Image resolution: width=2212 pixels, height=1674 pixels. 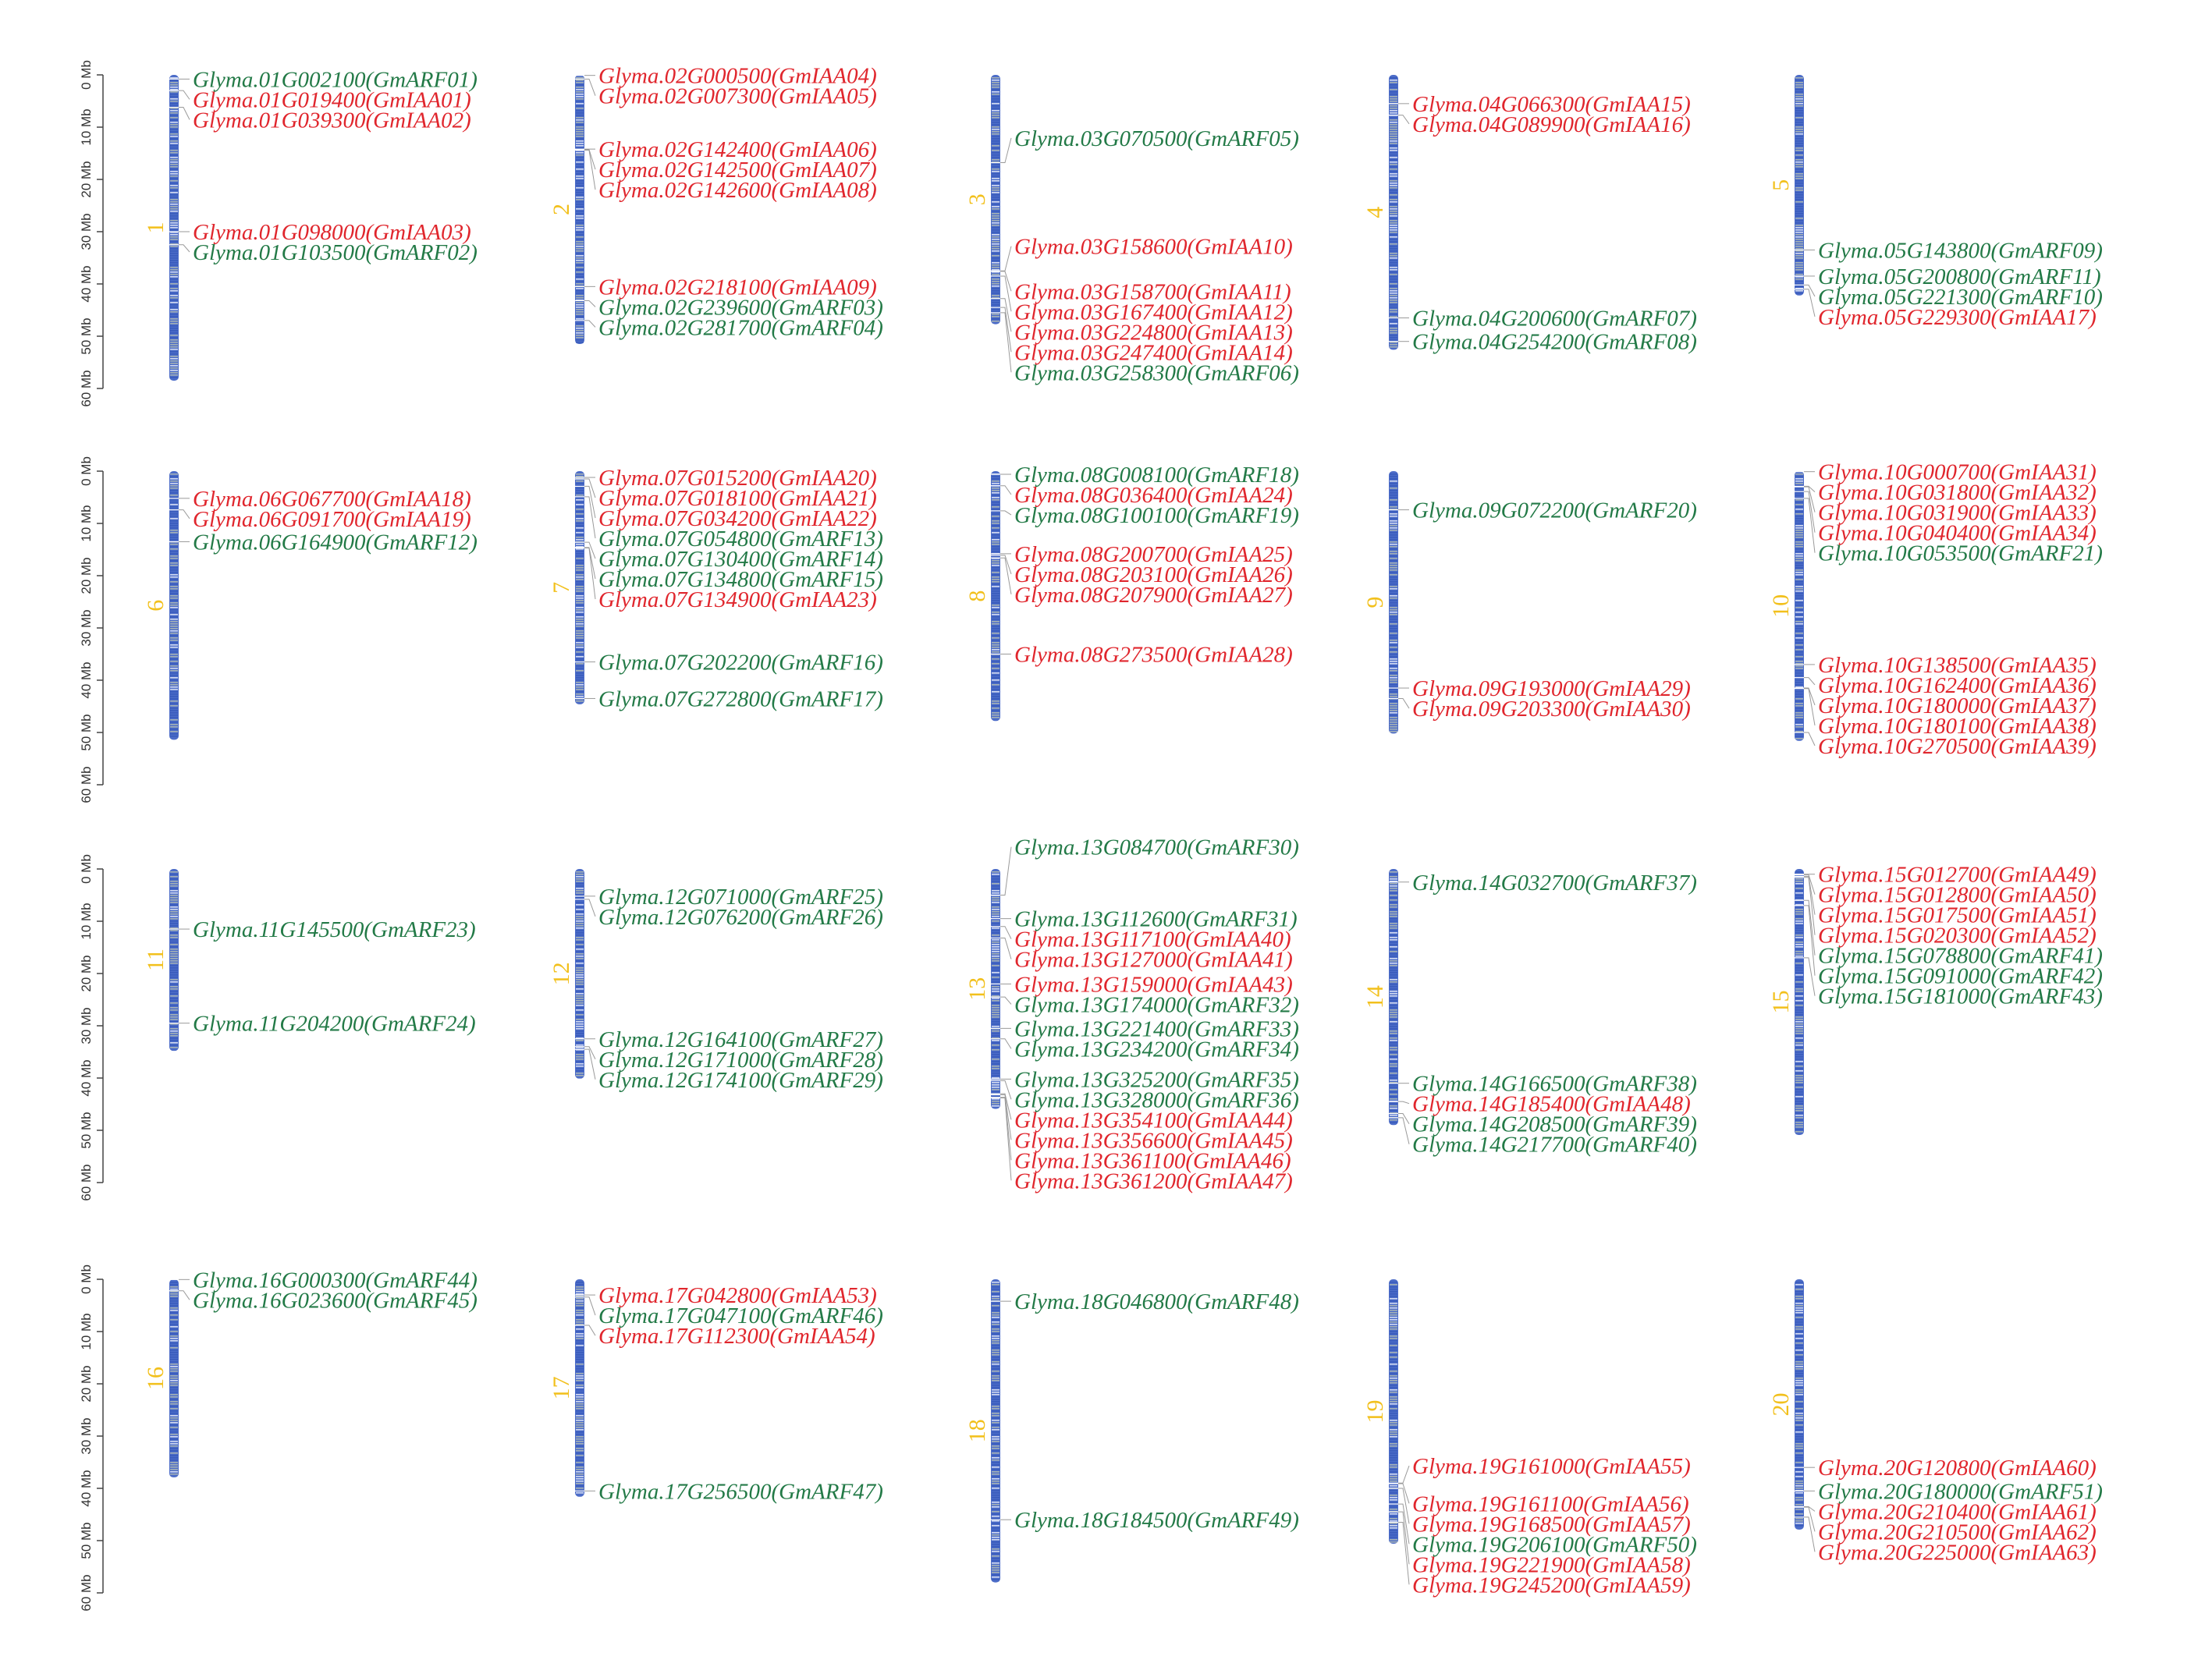 I want to click on chromosome-number: 4, so click(x=1375, y=212).